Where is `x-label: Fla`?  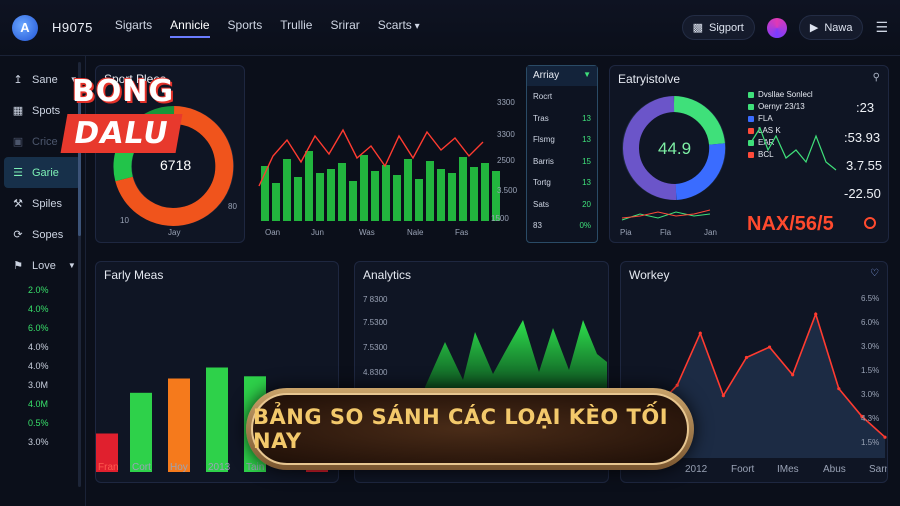
x-label: Fla is located at coordinates (666, 232).